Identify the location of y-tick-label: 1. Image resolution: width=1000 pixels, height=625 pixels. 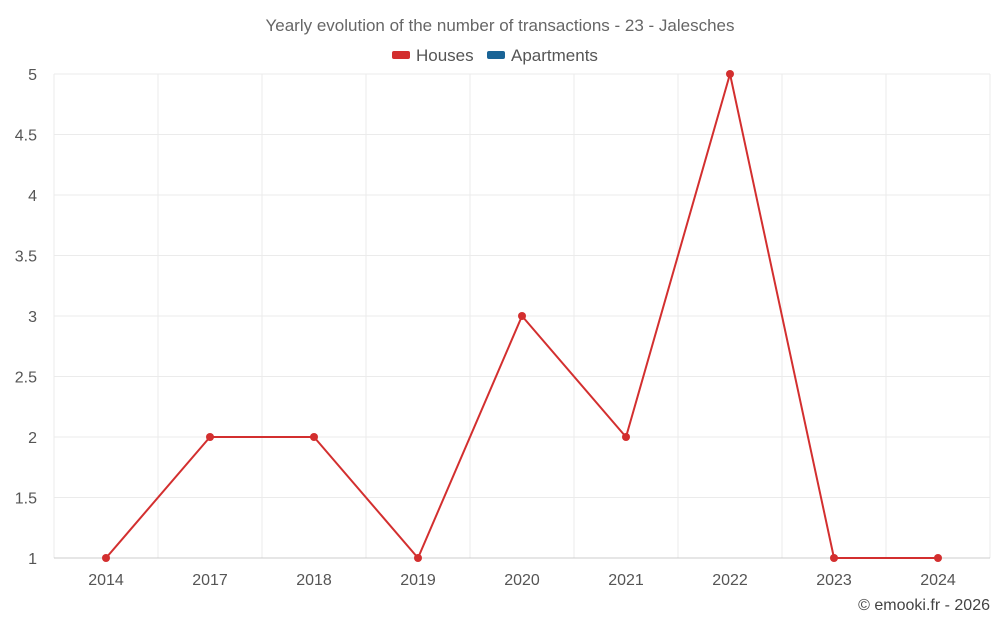
(32, 559).